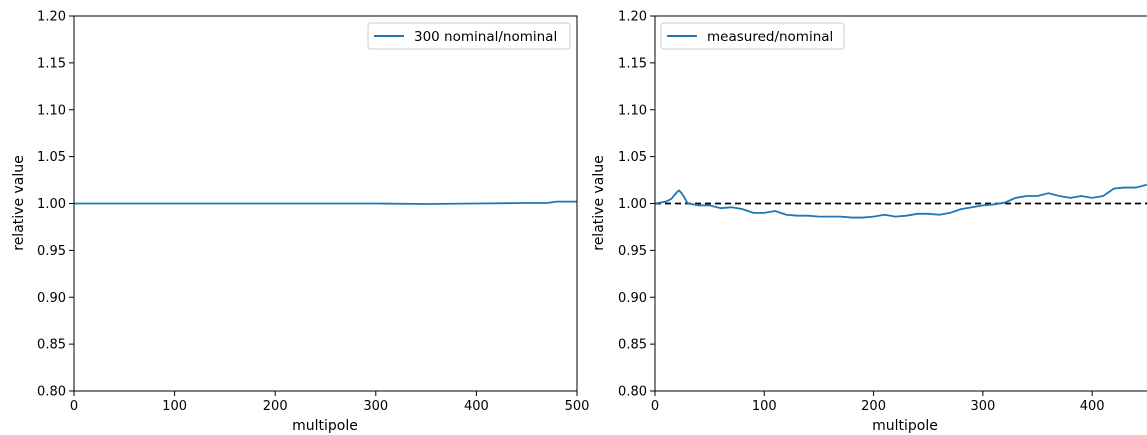 Image resolution: width=1147 pixels, height=435 pixels. I want to click on left-x-tick-label: 500, so click(577, 406).